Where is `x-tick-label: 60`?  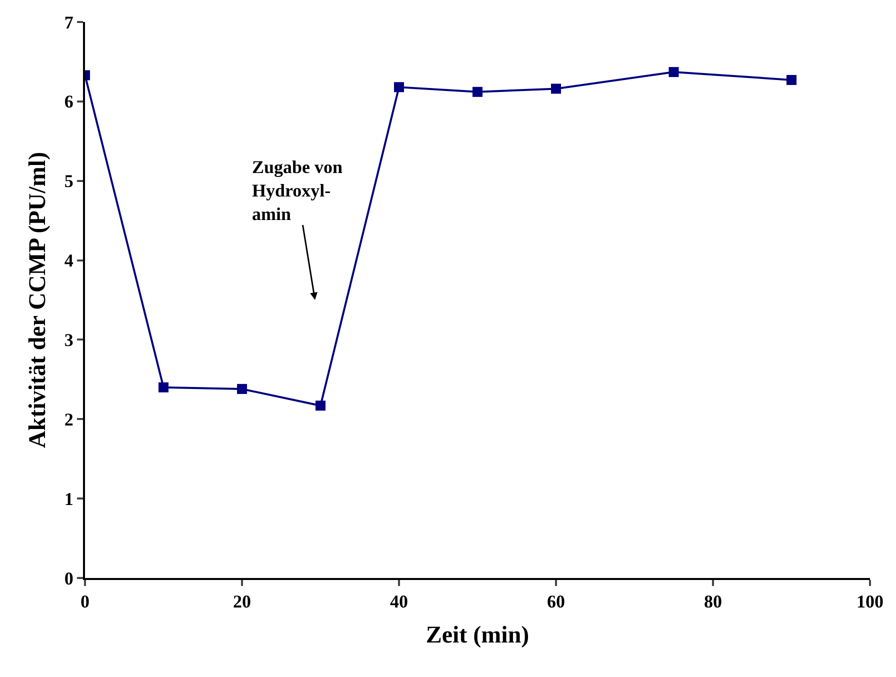
x-tick-label: 60 is located at coordinates (556, 602).